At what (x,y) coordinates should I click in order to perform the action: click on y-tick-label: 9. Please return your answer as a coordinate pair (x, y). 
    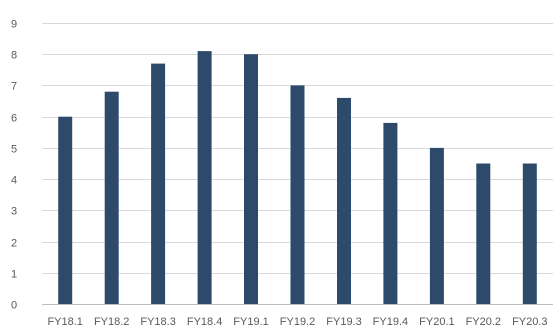
    Looking at the image, I should click on (14, 25).